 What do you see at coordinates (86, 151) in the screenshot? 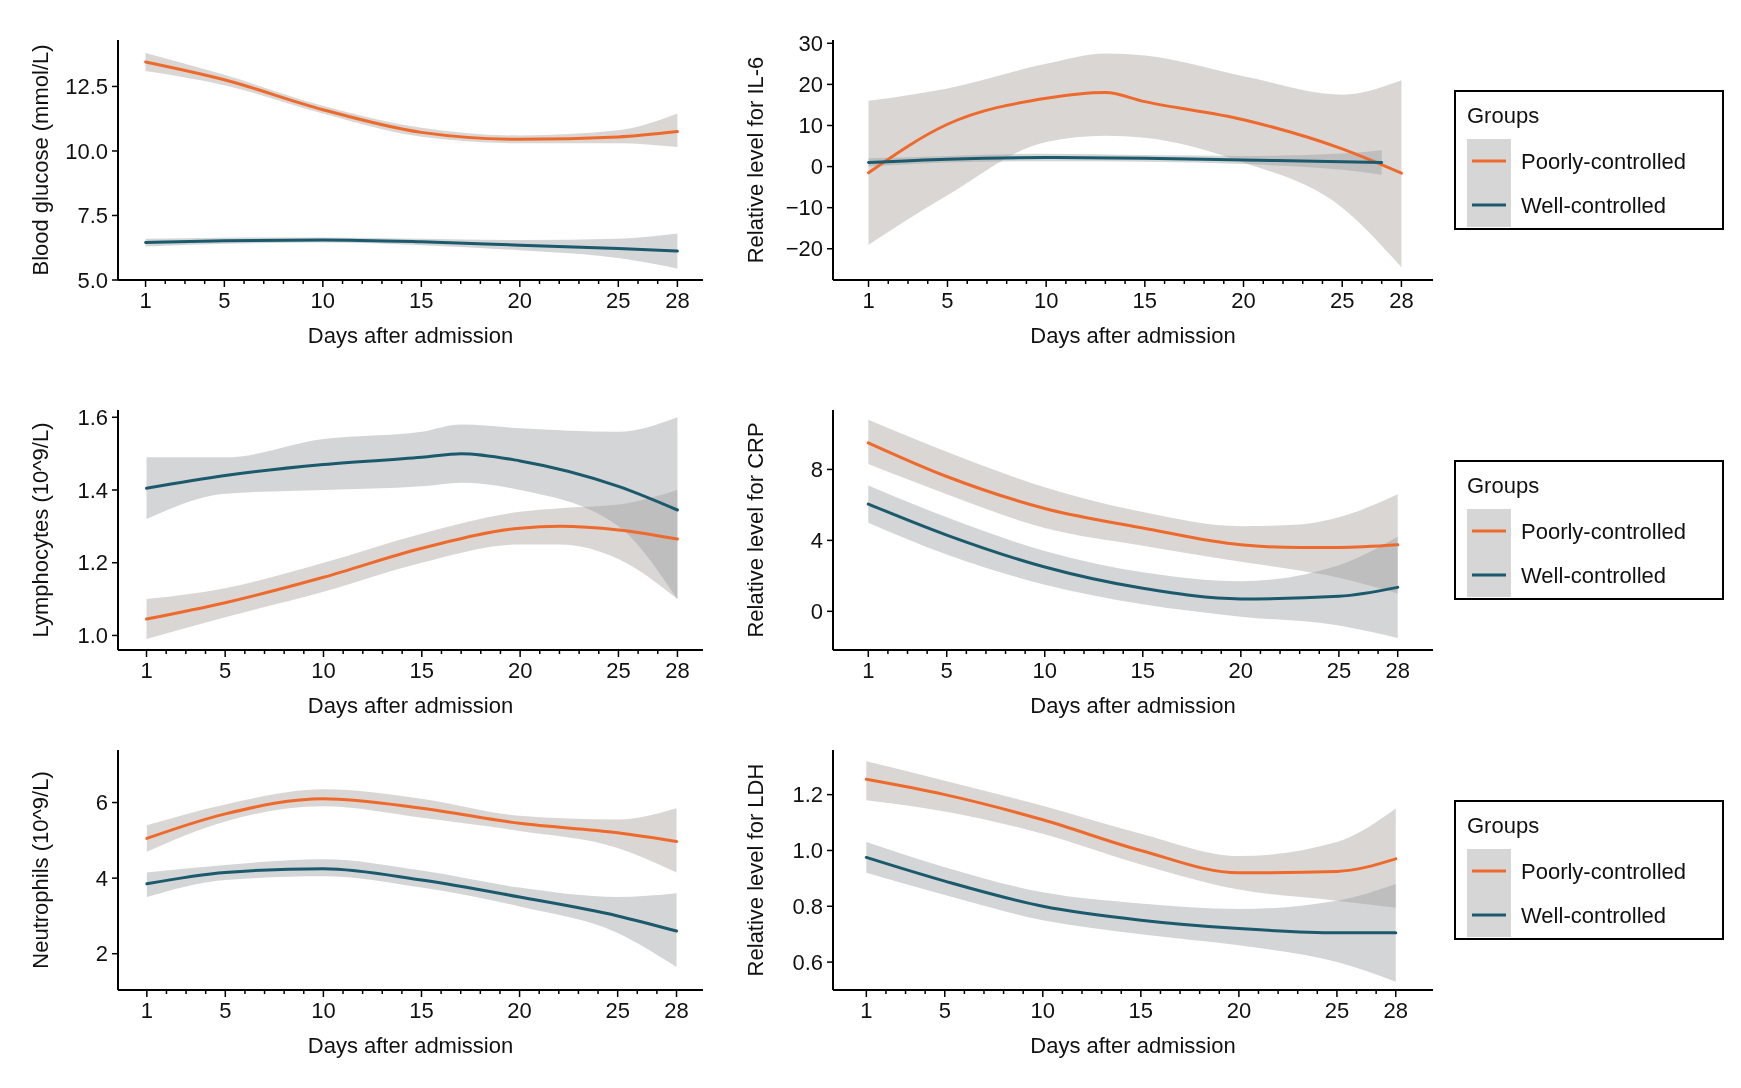
I see `y-tick-label: 10.0` at bounding box center [86, 151].